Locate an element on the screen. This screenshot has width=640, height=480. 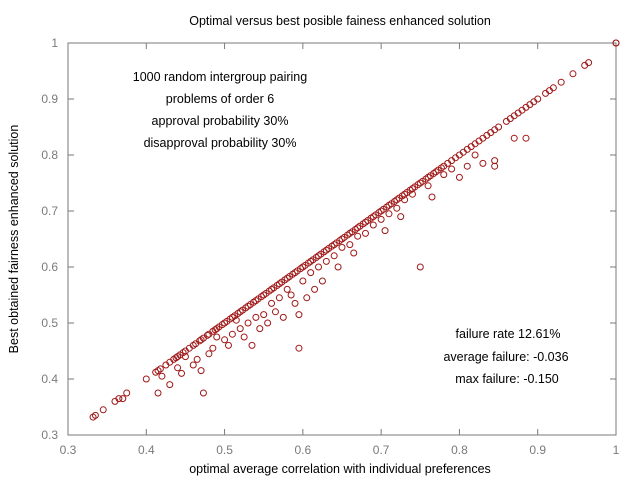
x-tick-label: 0.7 is located at coordinates (381, 450).